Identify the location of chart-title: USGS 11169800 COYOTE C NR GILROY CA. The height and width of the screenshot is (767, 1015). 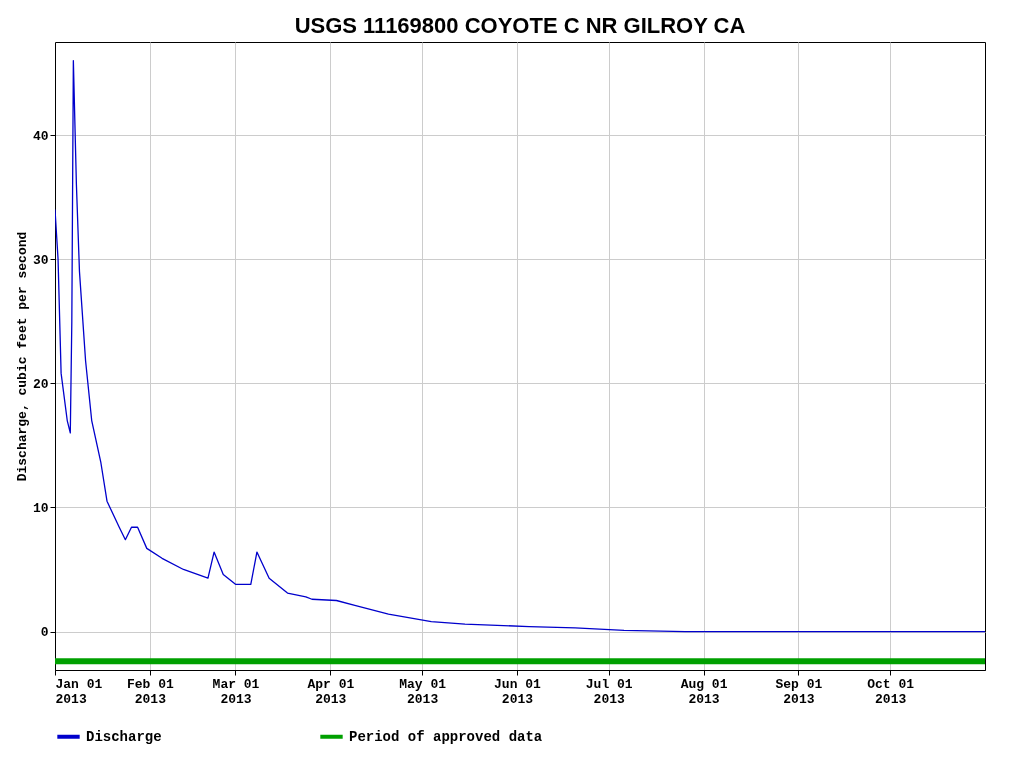
(520, 25).